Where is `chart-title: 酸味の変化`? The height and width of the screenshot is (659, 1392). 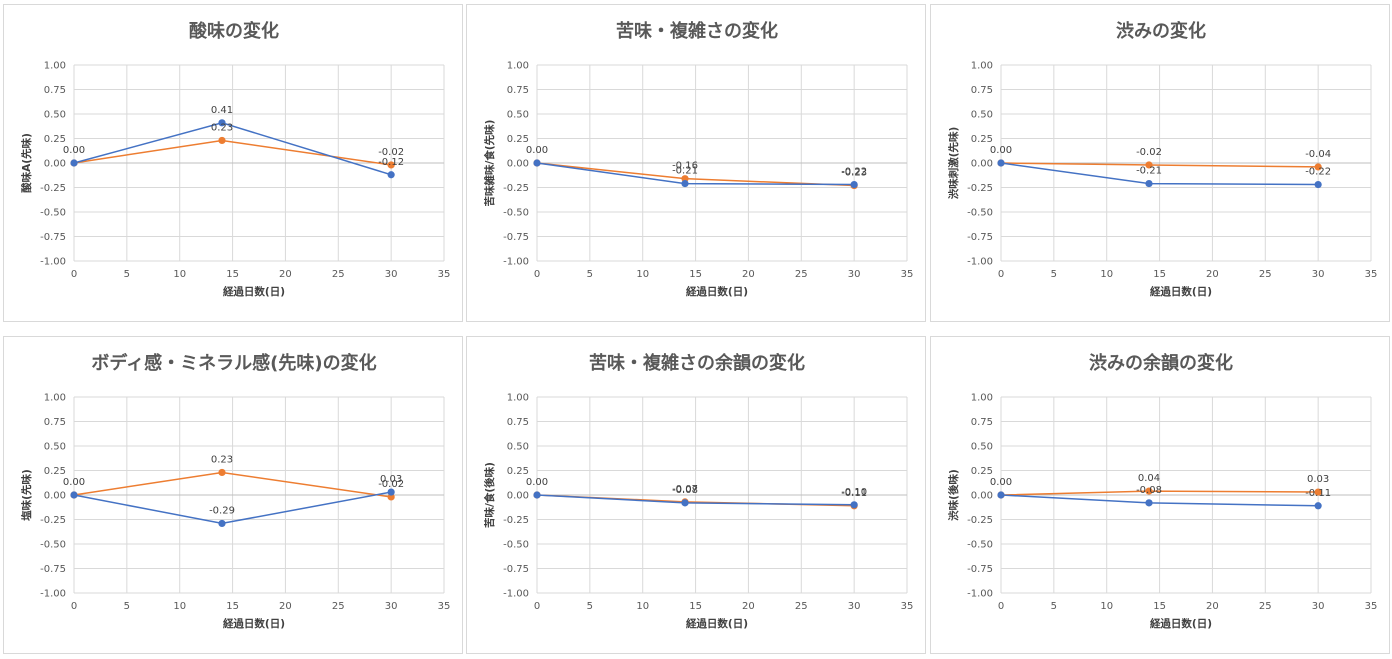
chart-title: 酸味の変化 is located at coordinates (234, 31).